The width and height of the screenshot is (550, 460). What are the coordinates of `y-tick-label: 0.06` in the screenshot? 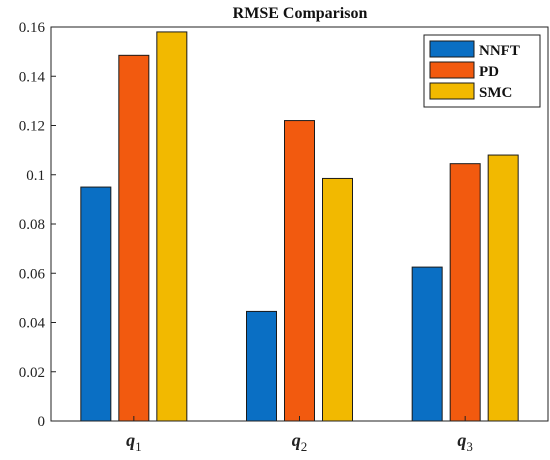 It's located at (32, 274).